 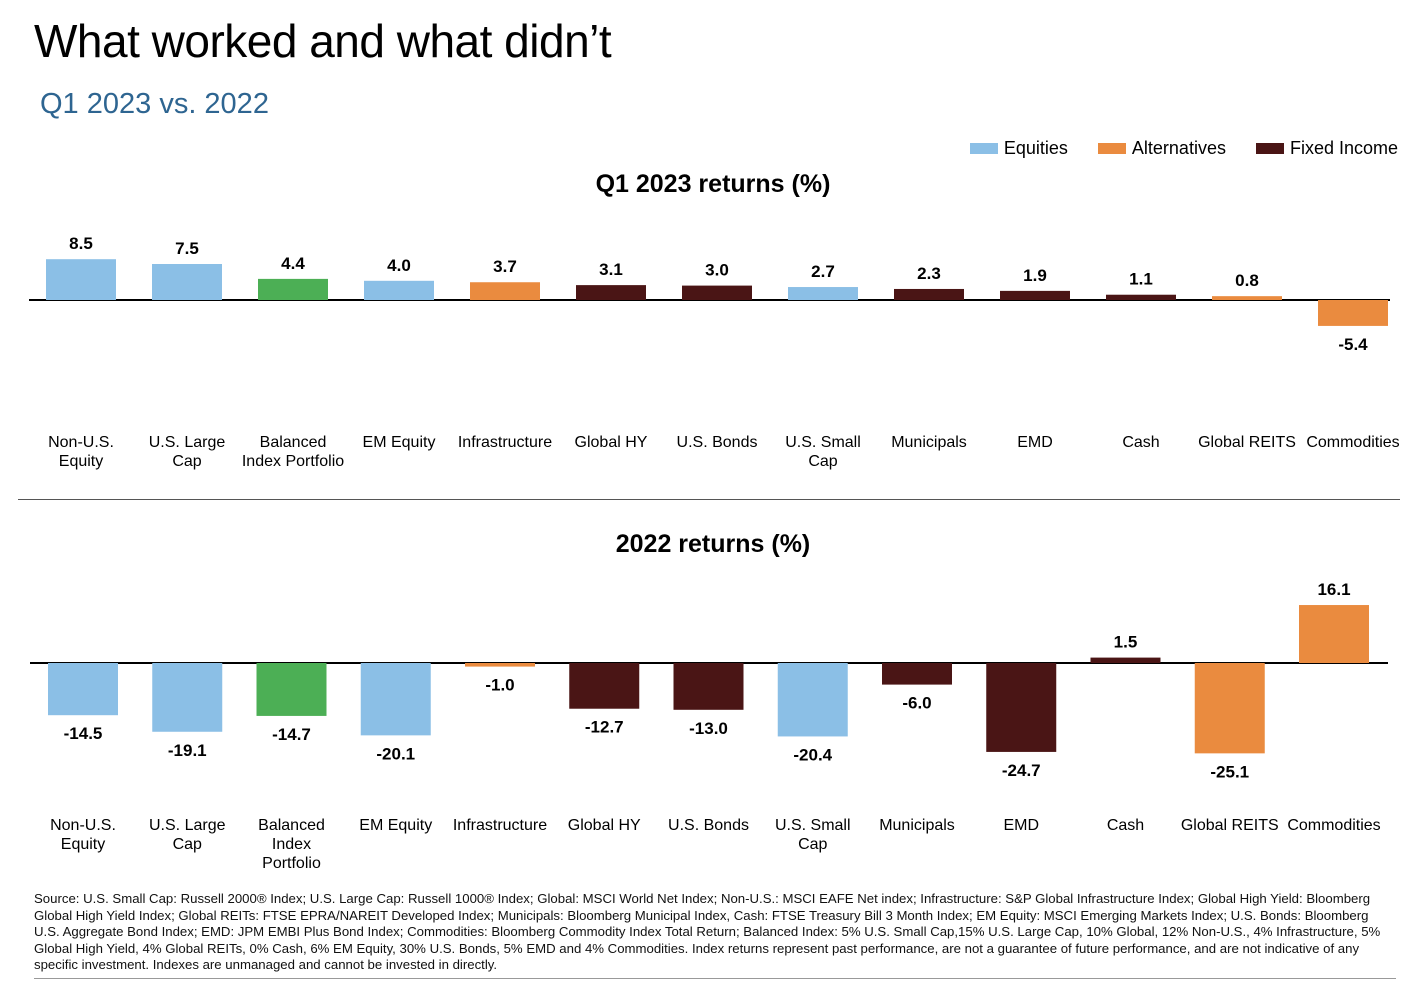 What do you see at coordinates (1141, 279) in the screenshot?
I see `data-label: 1.1` at bounding box center [1141, 279].